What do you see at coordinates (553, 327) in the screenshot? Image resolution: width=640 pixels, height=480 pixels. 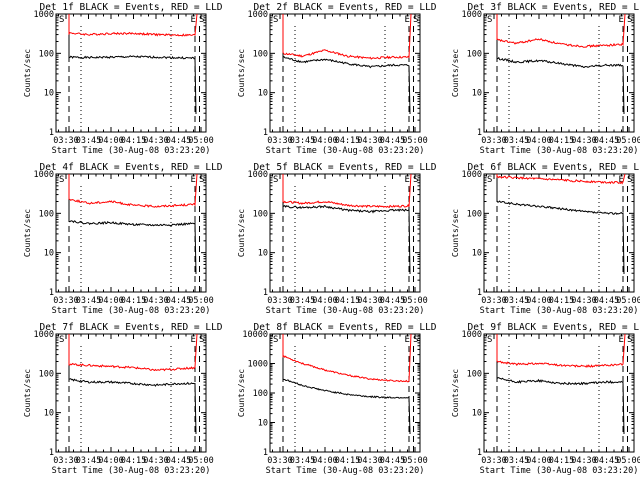 I see `panel-title: Det 9f BLACK = Events, RED = LLD` at bounding box center [553, 327].